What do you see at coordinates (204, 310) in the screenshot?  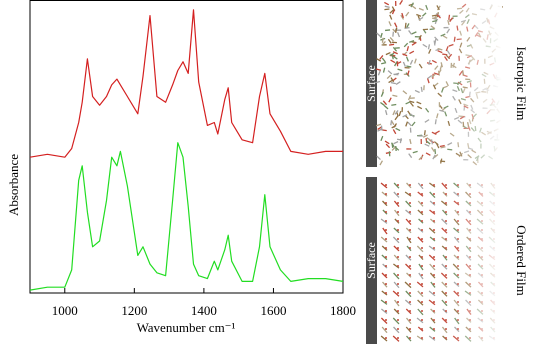 I see `x-tick-label: 1400` at bounding box center [204, 310].